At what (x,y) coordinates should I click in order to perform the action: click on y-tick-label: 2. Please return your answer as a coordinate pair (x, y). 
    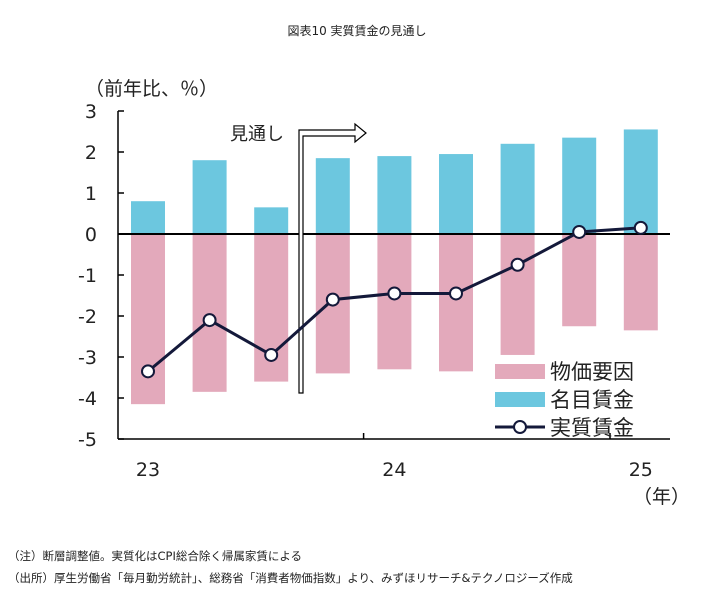
    Looking at the image, I should click on (91, 153).